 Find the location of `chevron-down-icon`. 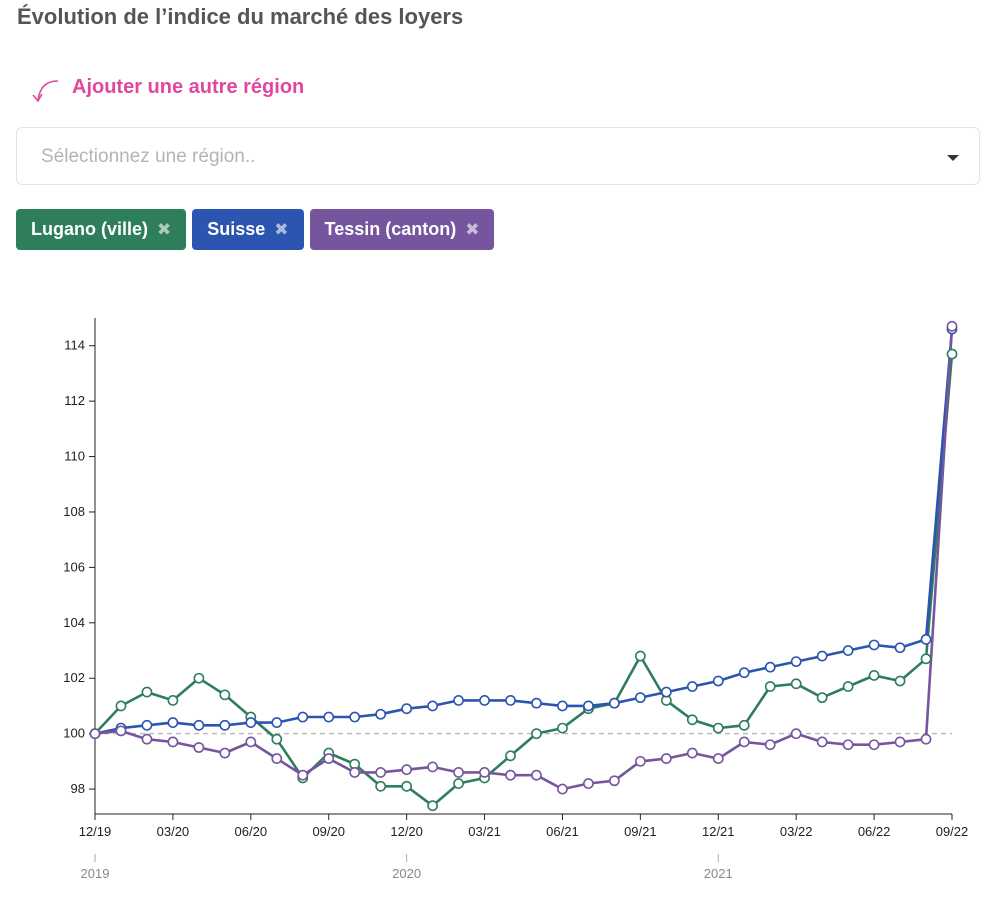

chevron-down-icon is located at coordinates (953, 158).